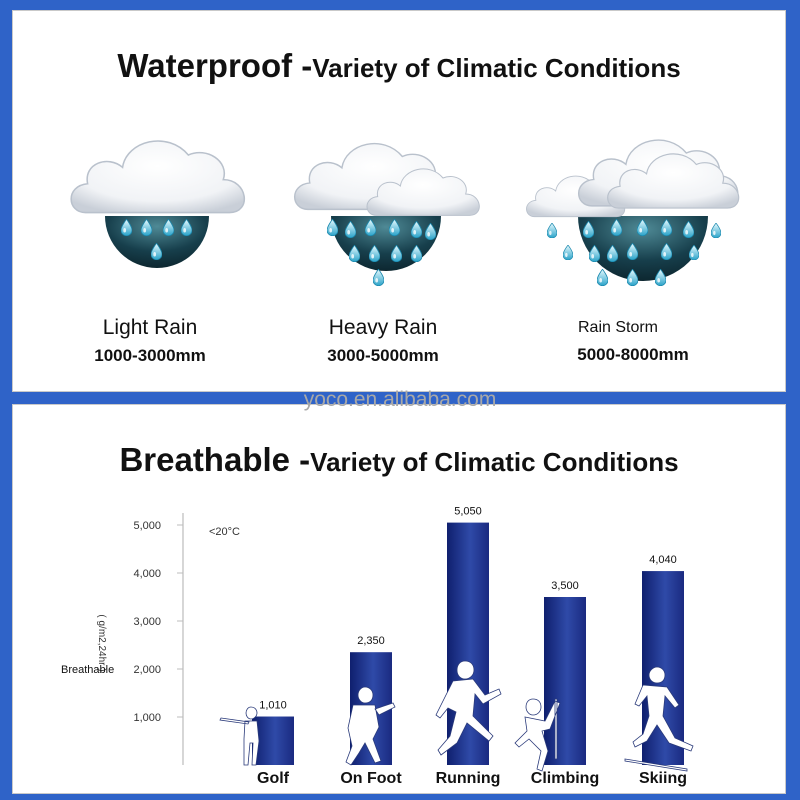  What do you see at coordinates (158, 204) in the screenshot?
I see `light-rain-cloud-icon` at bounding box center [158, 204].